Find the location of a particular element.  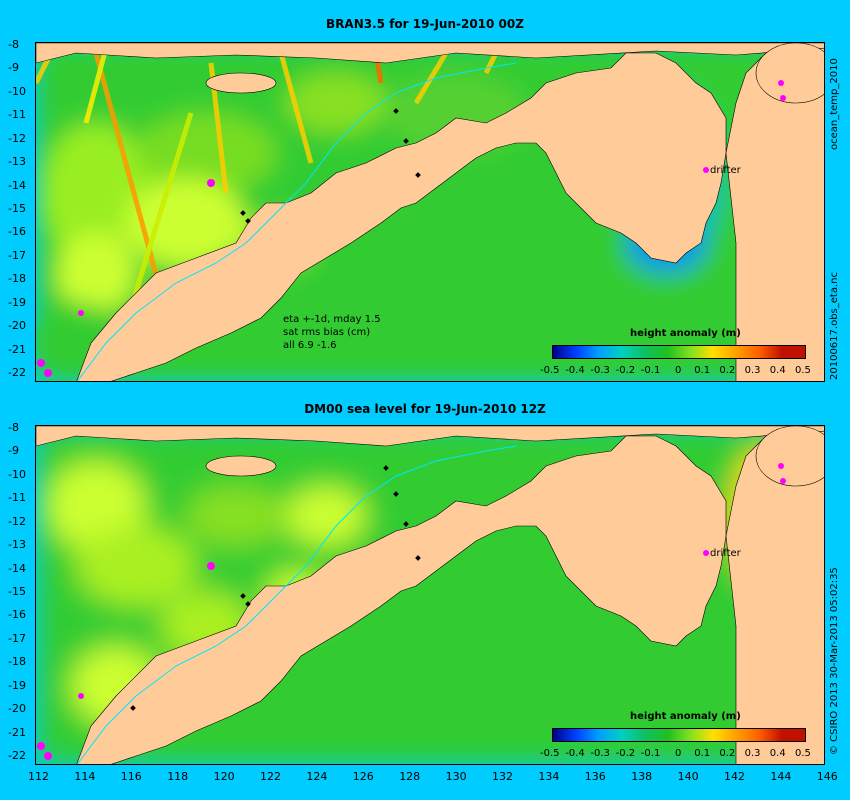

longitude-tick-label: 144 is located at coordinates (781, 776).